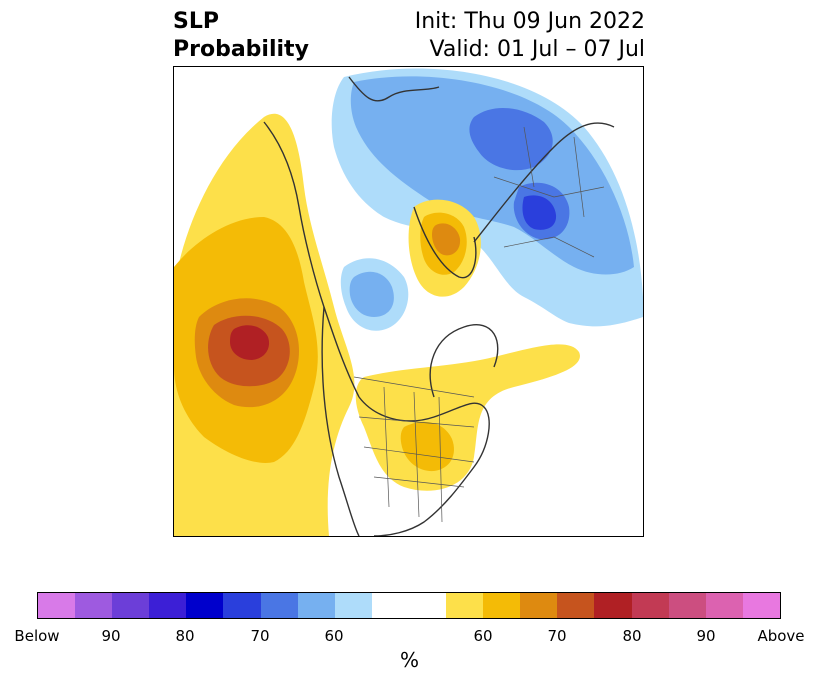 The height and width of the screenshot is (686, 819). I want to click on probability-colorbar, so click(409, 605).